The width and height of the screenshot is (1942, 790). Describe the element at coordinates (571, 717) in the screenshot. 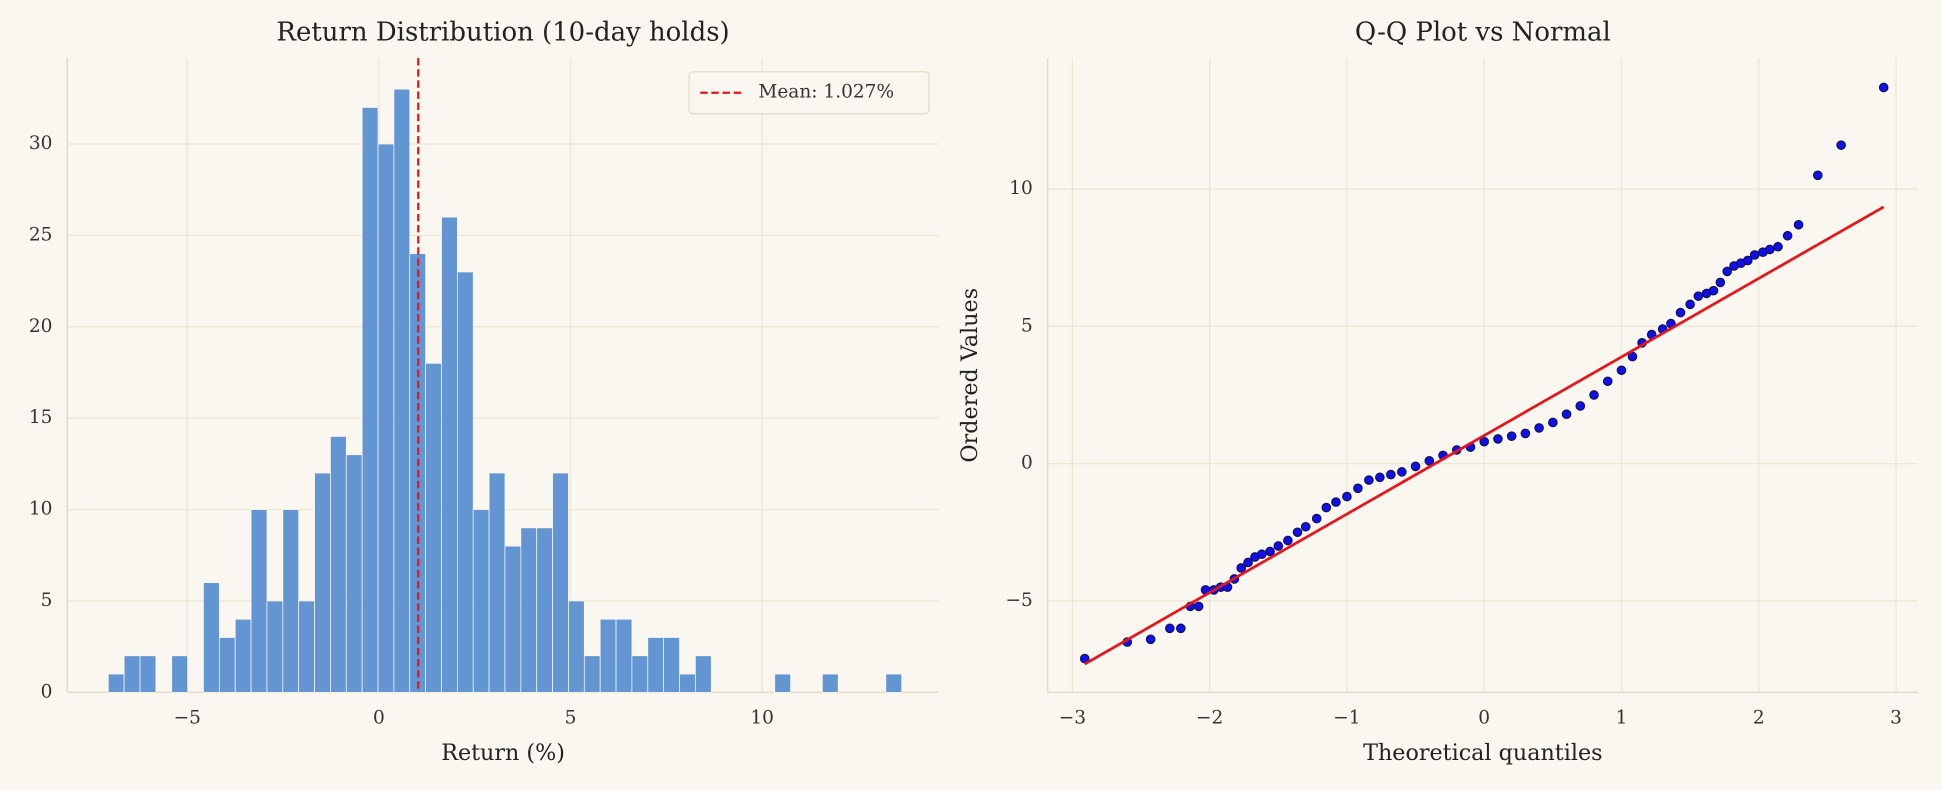

I see `x-tick-label: 5` at that location.